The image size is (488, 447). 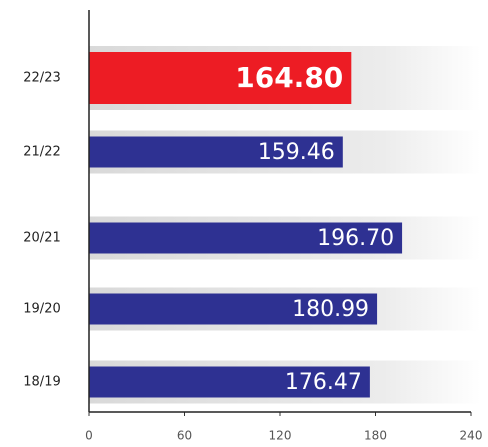 What do you see at coordinates (41, 382) in the screenshot?
I see `y-tick-label: 18/19` at bounding box center [41, 382].